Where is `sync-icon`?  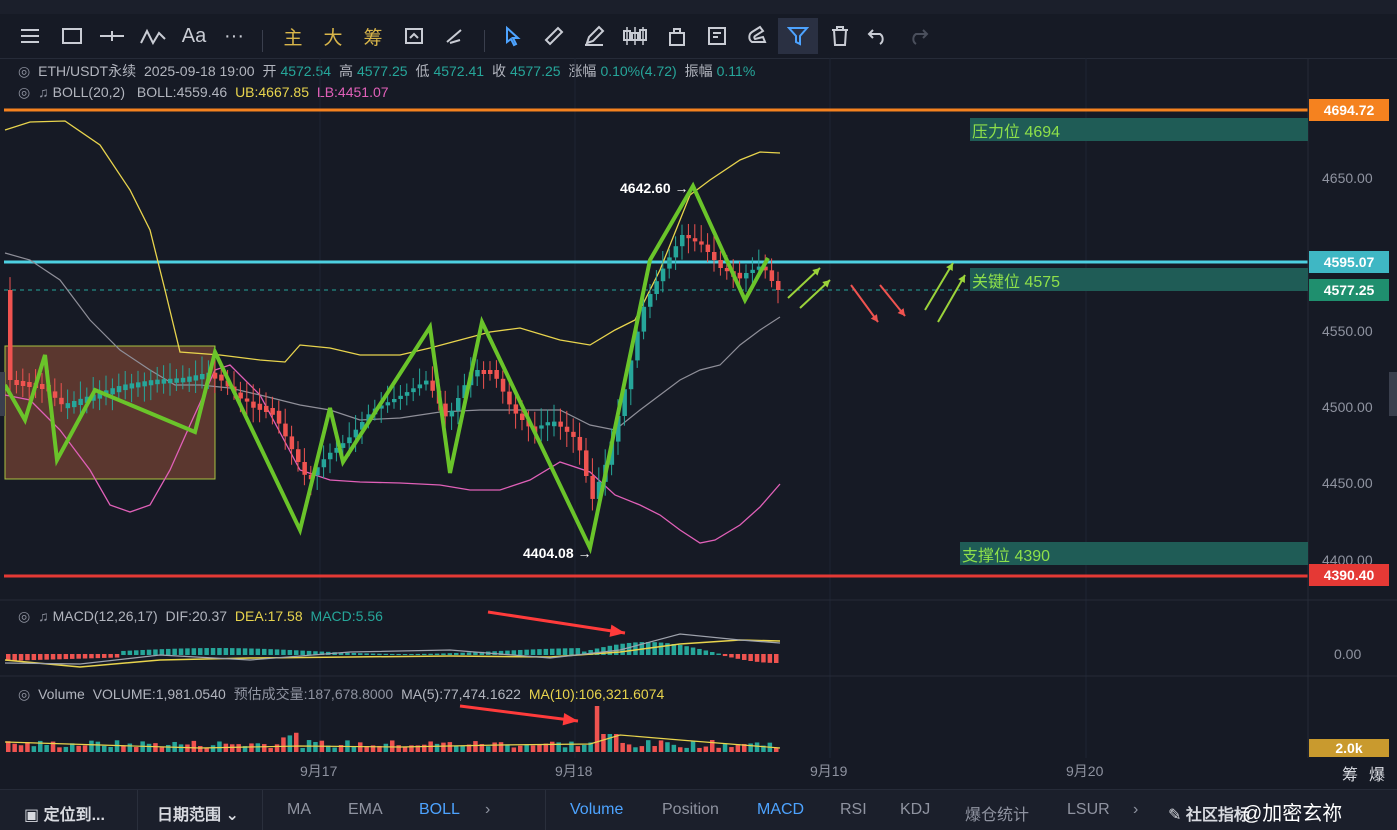
sync-icon is located at coordinates (414, 36).